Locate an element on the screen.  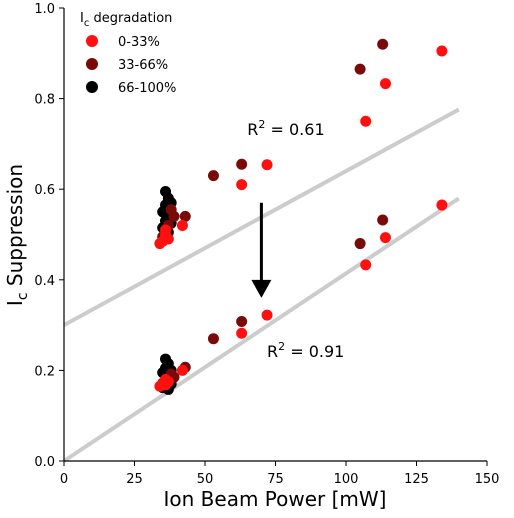
y-axis-title: Ic Suppression is located at coordinates (17, 235).